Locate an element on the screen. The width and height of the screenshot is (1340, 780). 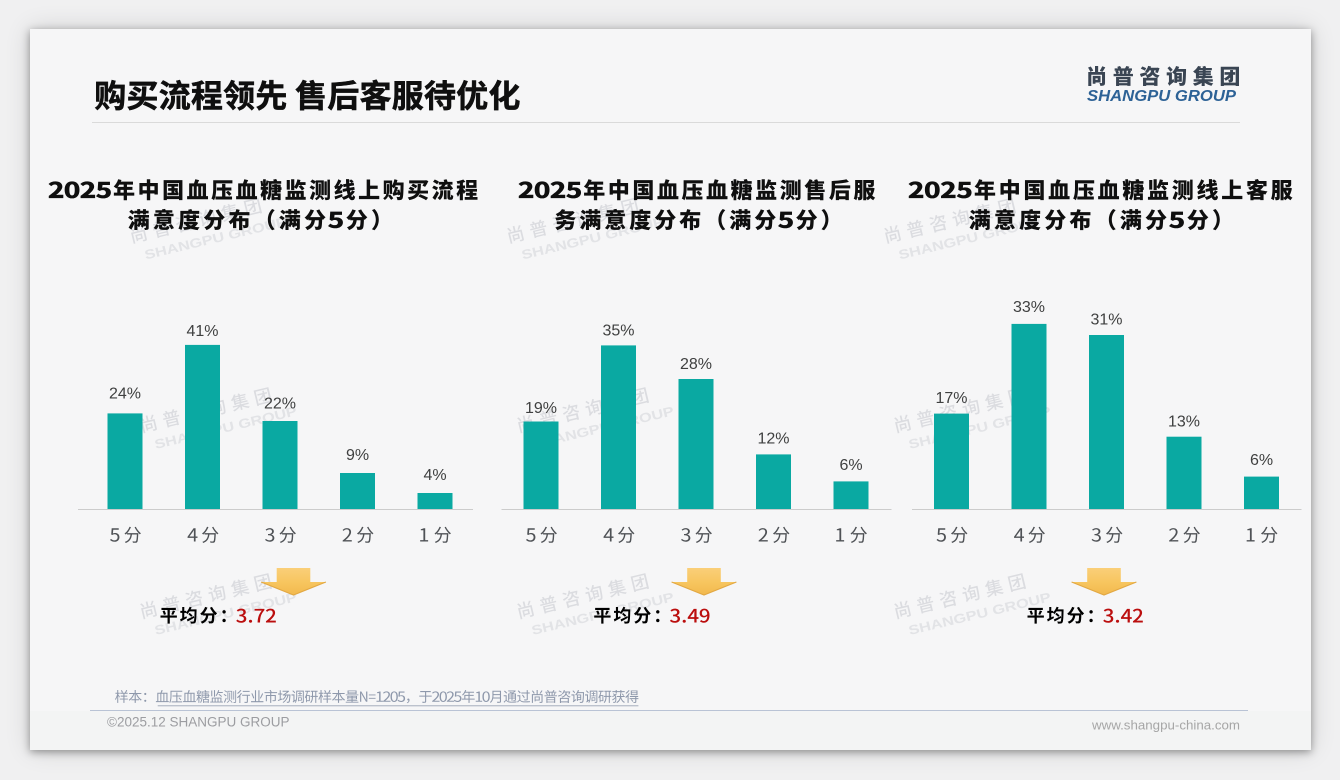
svg-text: 33% is located at coordinates (1029, 307).